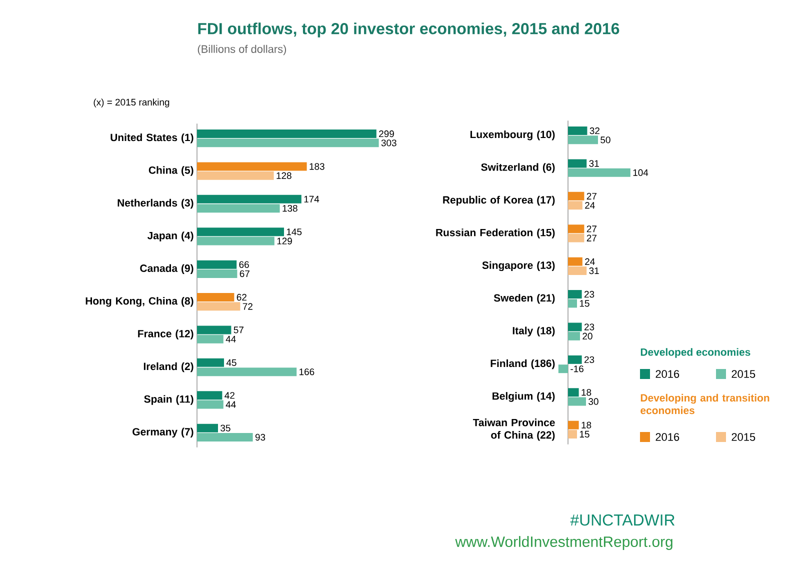 Image resolution: width=800 pixels, height=561 pixels. Describe the element at coordinates (605, 140) in the screenshot. I see `data-label: 50` at that location.